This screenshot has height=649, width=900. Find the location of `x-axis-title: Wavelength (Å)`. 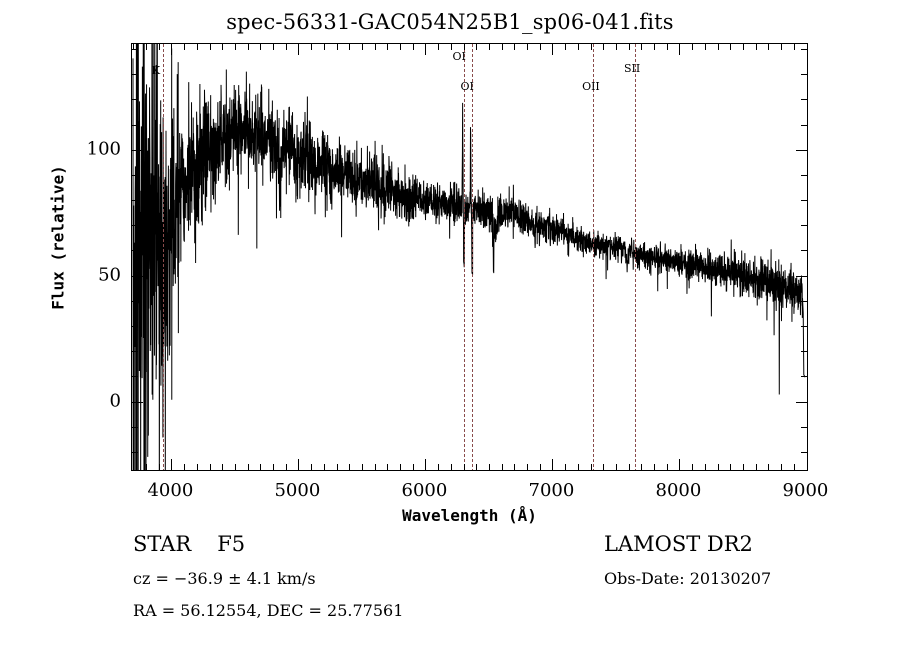

x-axis-title: Wavelength (Å) is located at coordinates (469, 515).